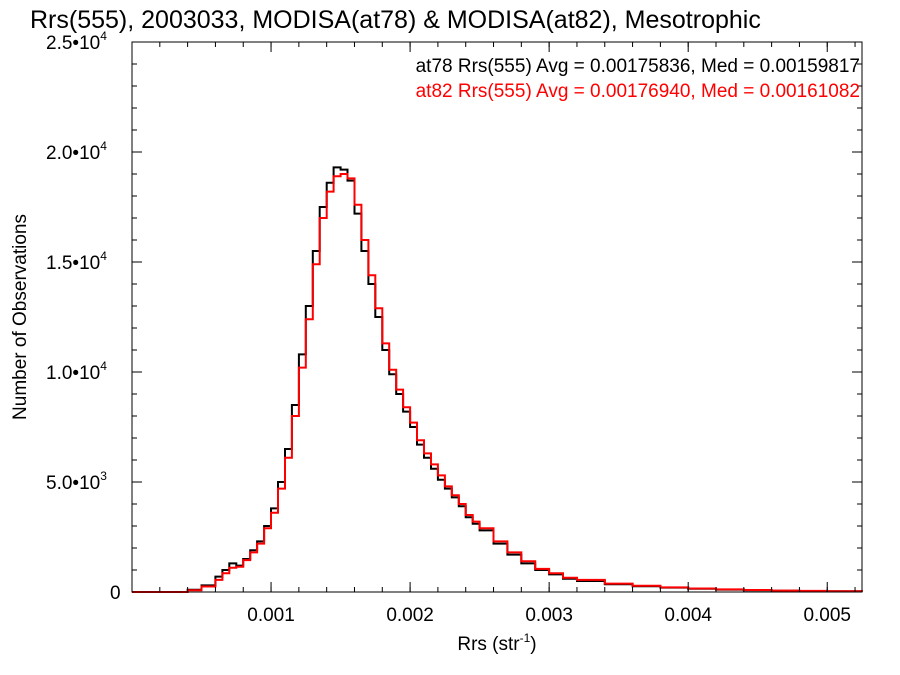 This screenshot has height=675, width=900. What do you see at coordinates (76, 481) in the screenshot?
I see `y-tick-label: 5.0•103` at bounding box center [76, 481].